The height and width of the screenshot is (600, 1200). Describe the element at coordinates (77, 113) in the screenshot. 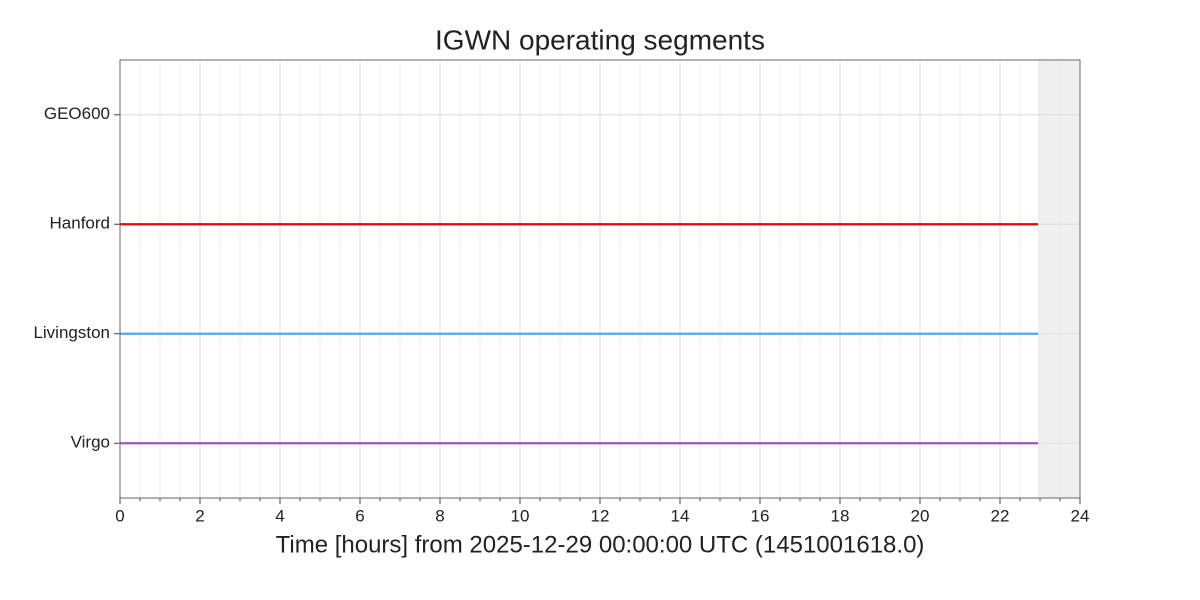

I see `y-tick-label: GEO600` at that location.